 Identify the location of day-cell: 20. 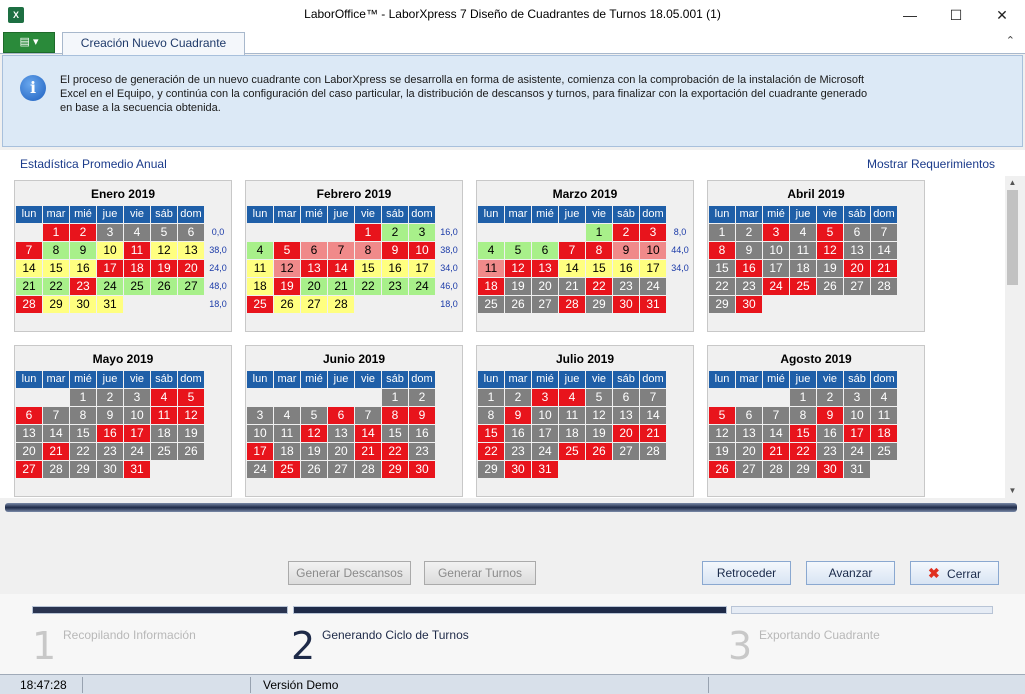
(29, 451).